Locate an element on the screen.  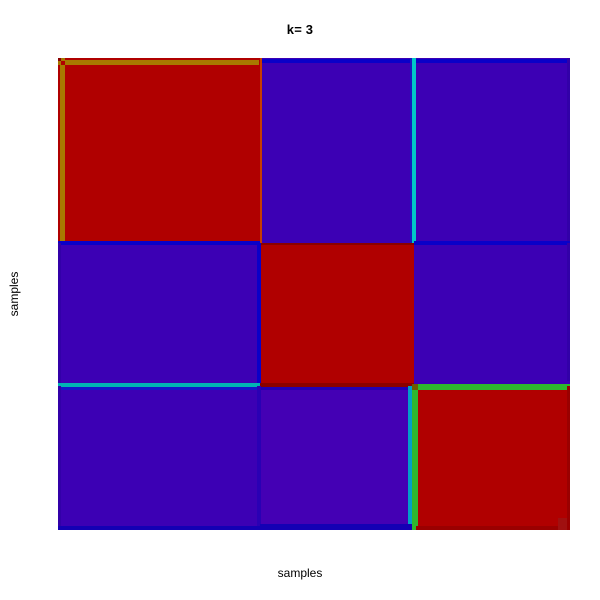
heatmap-separator-line-row2-row3-mid-under is located at coordinates (337, 388).